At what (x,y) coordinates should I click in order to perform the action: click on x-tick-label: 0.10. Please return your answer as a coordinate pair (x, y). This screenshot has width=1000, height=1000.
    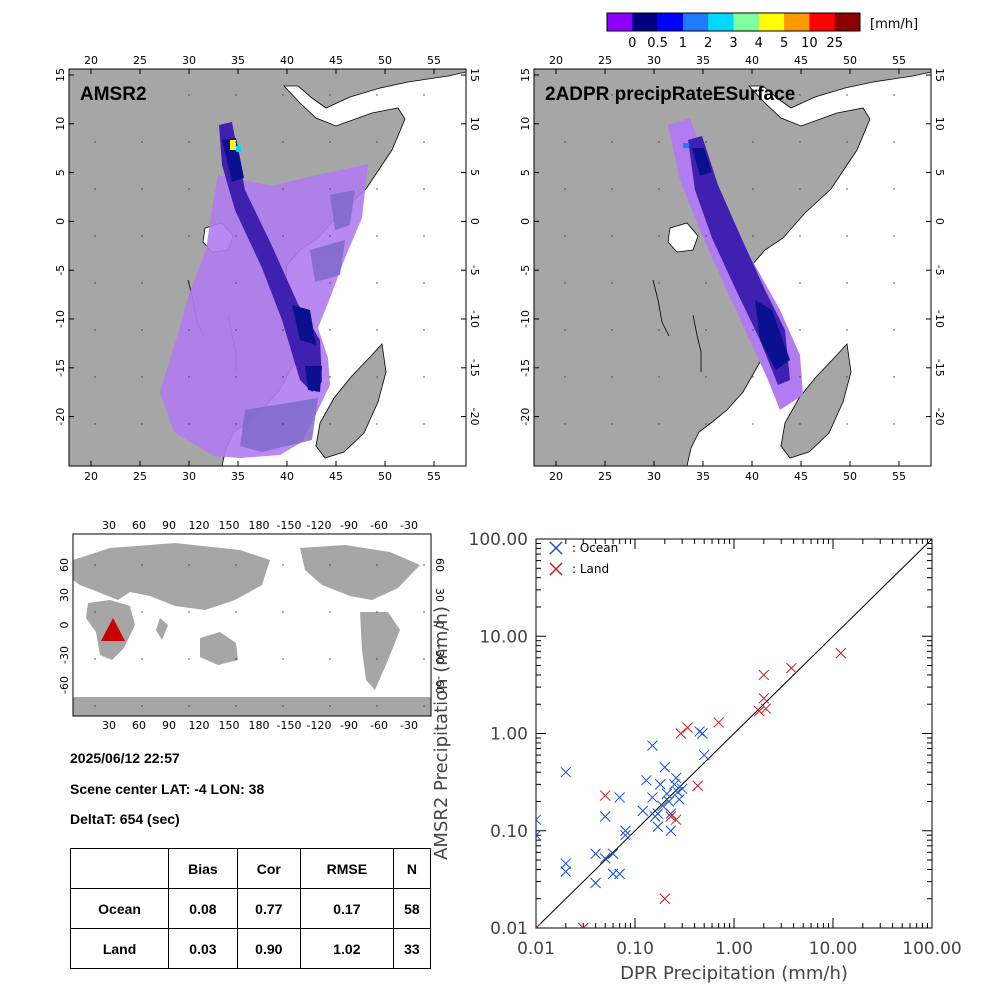
    Looking at the image, I should click on (635, 949).